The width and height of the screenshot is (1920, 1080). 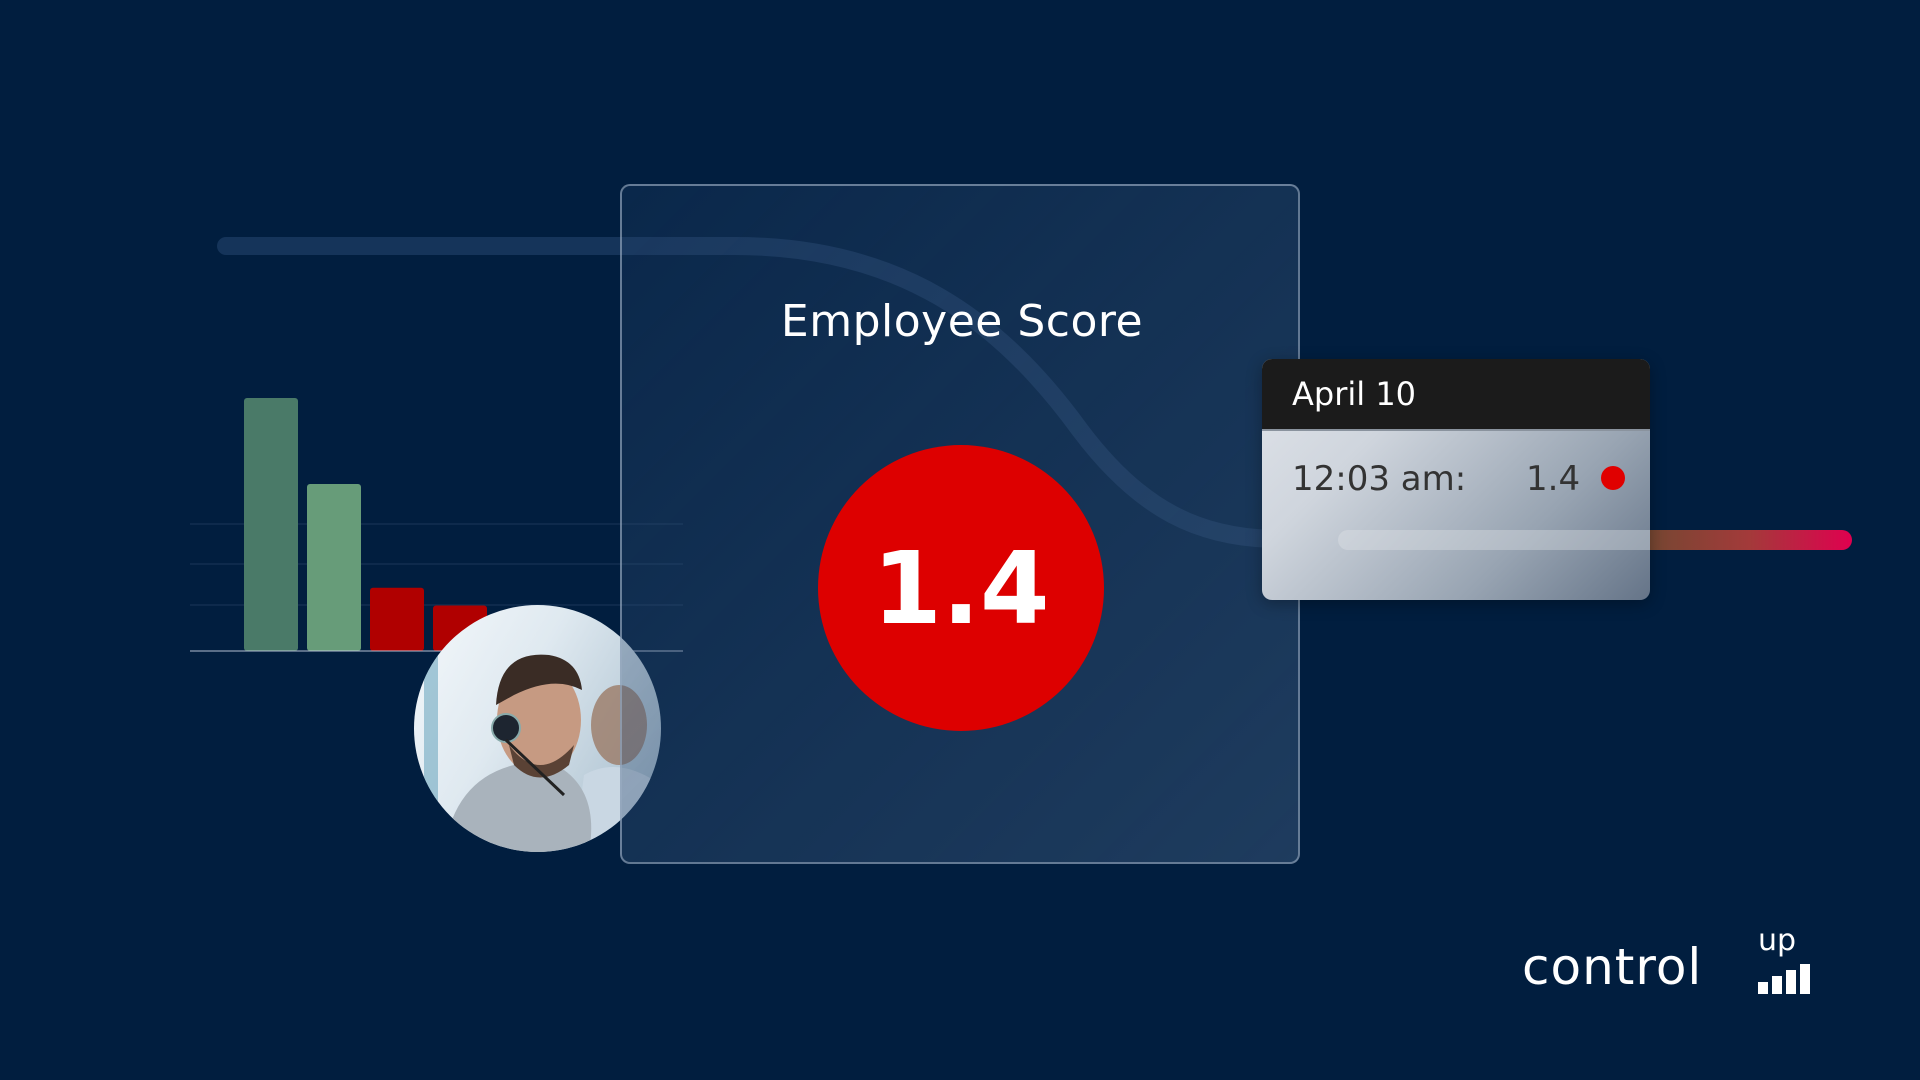 What do you see at coordinates (1612, 967) in the screenshot?
I see `logo-text: control` at bounding box center [1612, 967].